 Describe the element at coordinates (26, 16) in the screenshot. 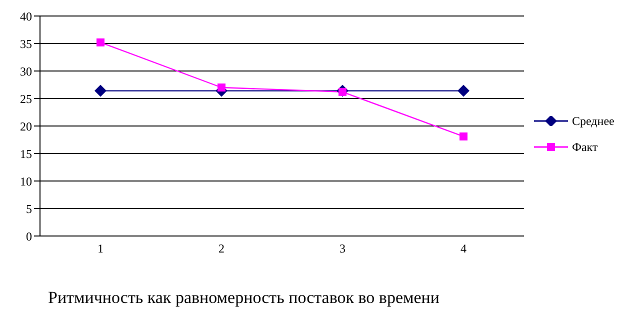

I see `y-tick-label: 40` at that location.